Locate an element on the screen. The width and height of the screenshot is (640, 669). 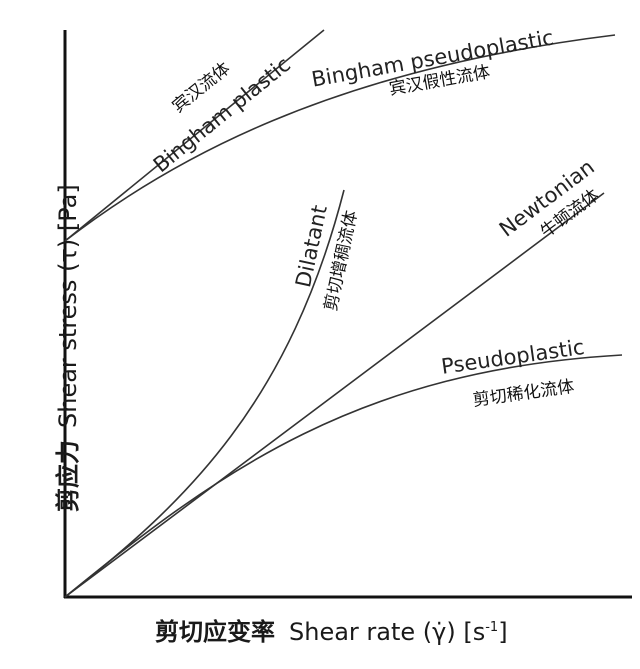
x-axis-title: 剪切应变率 Shear rate (γ̇) [s-1] is located at coordinates (331, 629).